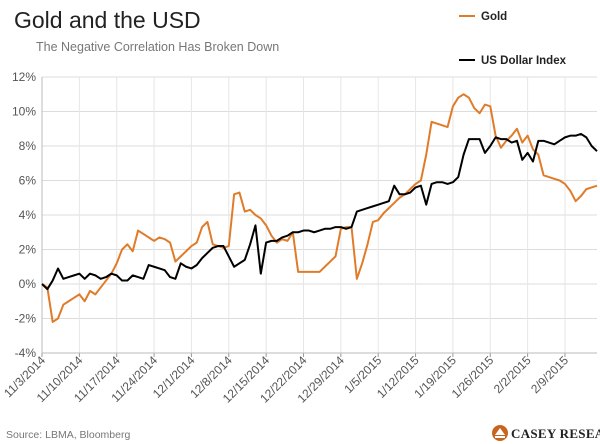  What do you see at coordinates (555, 433) in the screenshot?
I see `brand-name: CASEY RESEARCH` at bounding box center [555, 433].